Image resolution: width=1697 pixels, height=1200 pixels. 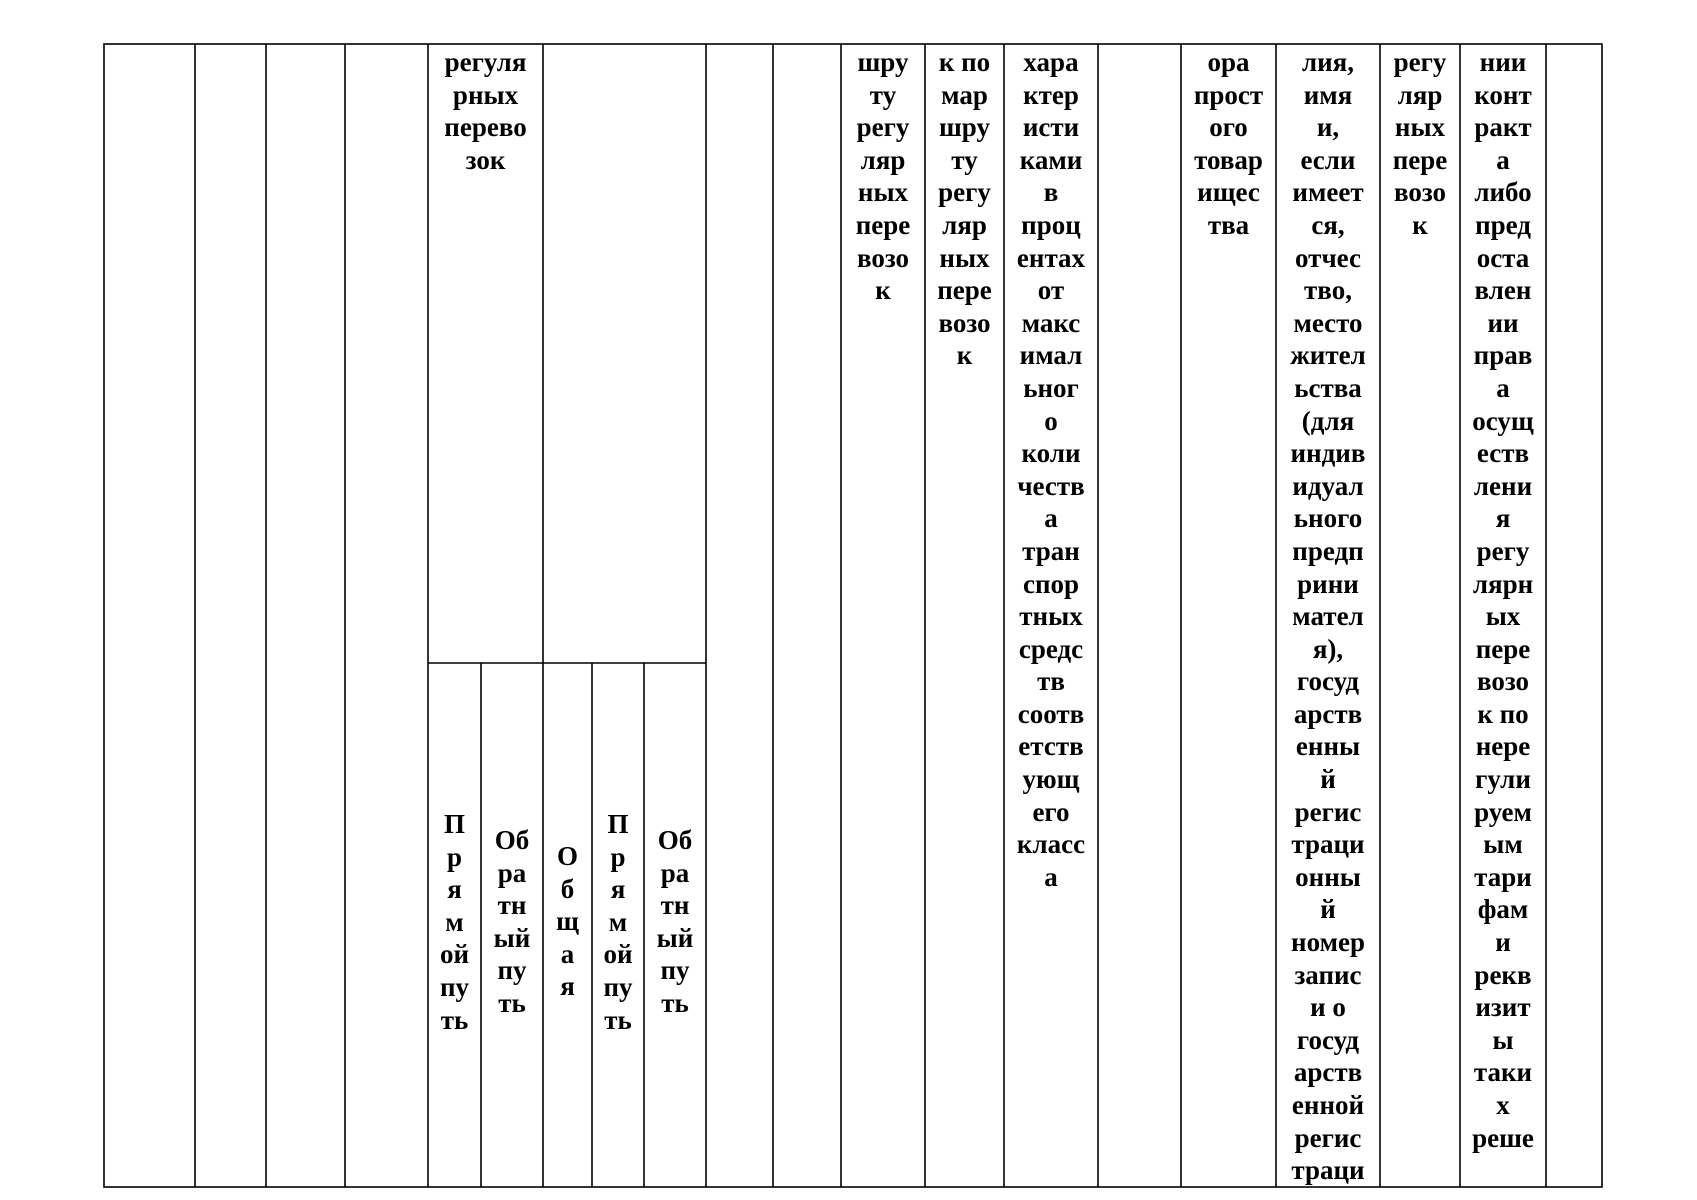 What do you see at coordinates (883, 176) in the screenshot?
I see `header-route-regular-a: шру ту регу ляр ных пере возо к` at bounding box center [883, 176].